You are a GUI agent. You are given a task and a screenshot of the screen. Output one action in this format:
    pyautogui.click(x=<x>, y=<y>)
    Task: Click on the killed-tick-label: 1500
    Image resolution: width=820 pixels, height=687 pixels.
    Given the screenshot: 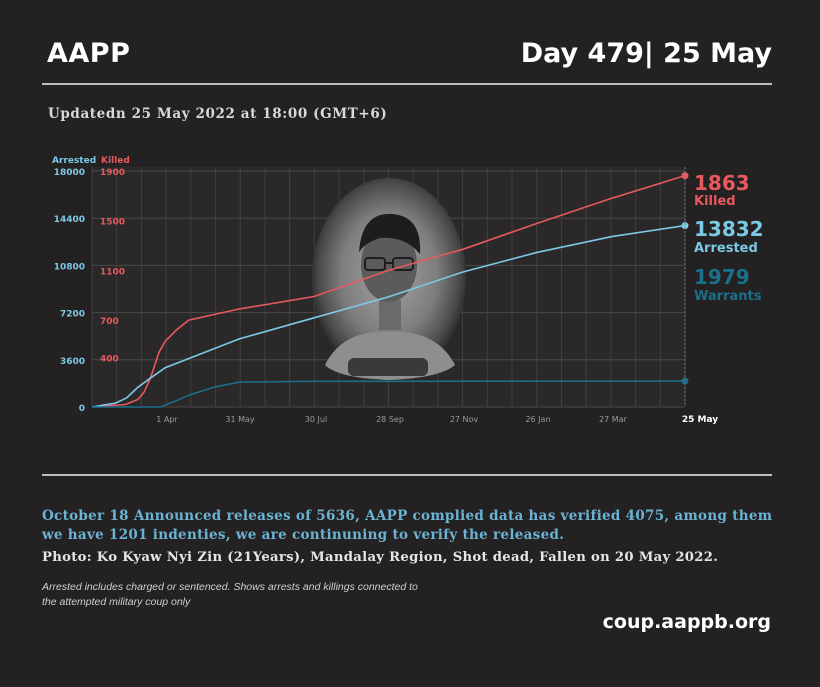 What is the action you would take?
    pyautogui.click(x=112, y=223)
    